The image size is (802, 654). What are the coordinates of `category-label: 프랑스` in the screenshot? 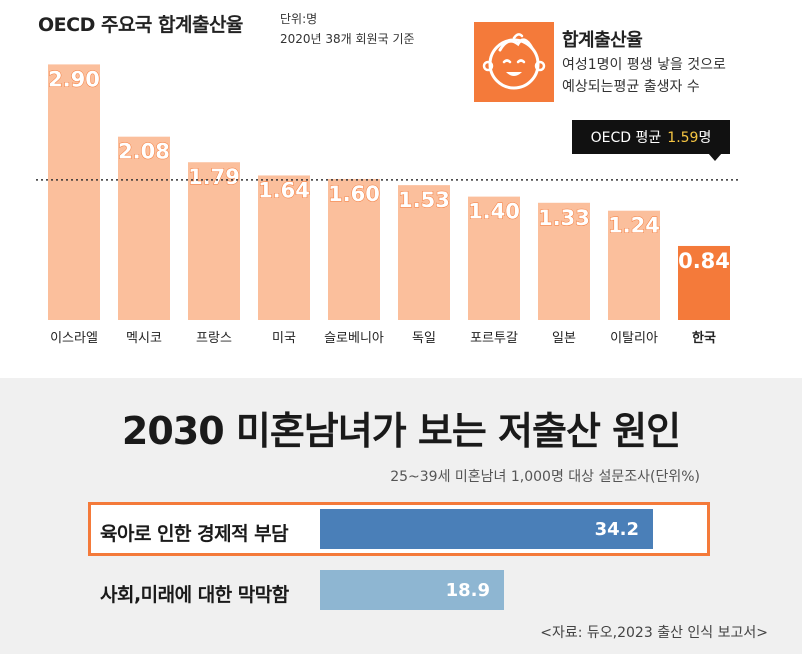 It's located at (214, 338).